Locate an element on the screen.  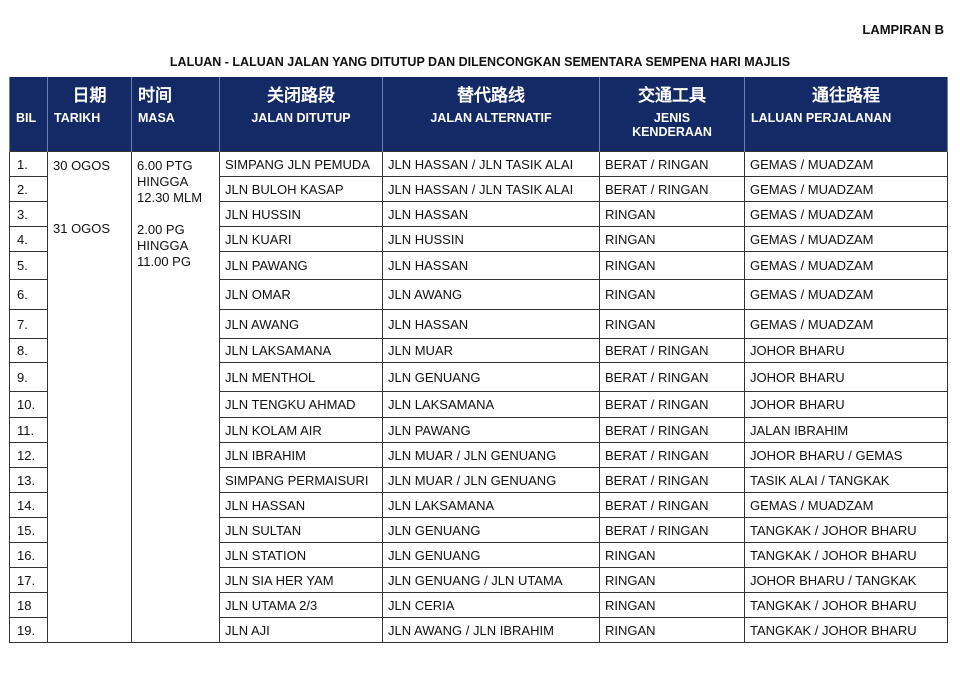
row-number: 14. is located at coordinates (28, 505).